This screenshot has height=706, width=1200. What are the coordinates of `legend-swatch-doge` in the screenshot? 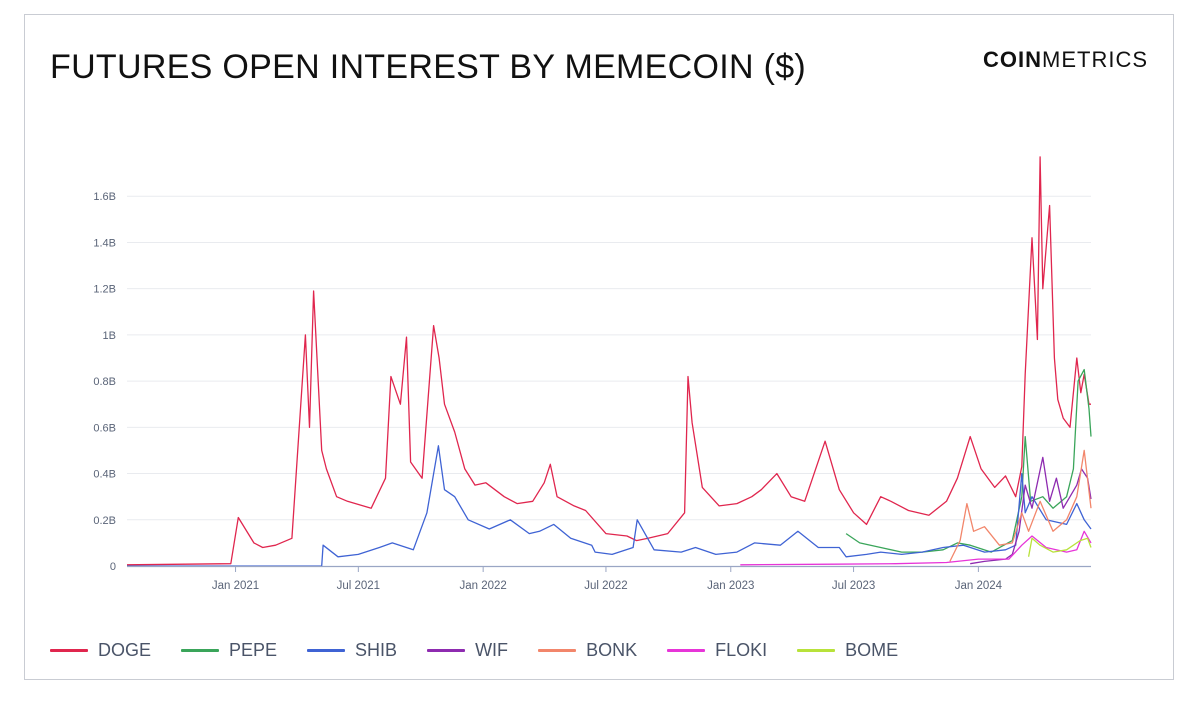 It's located at (69, 650).